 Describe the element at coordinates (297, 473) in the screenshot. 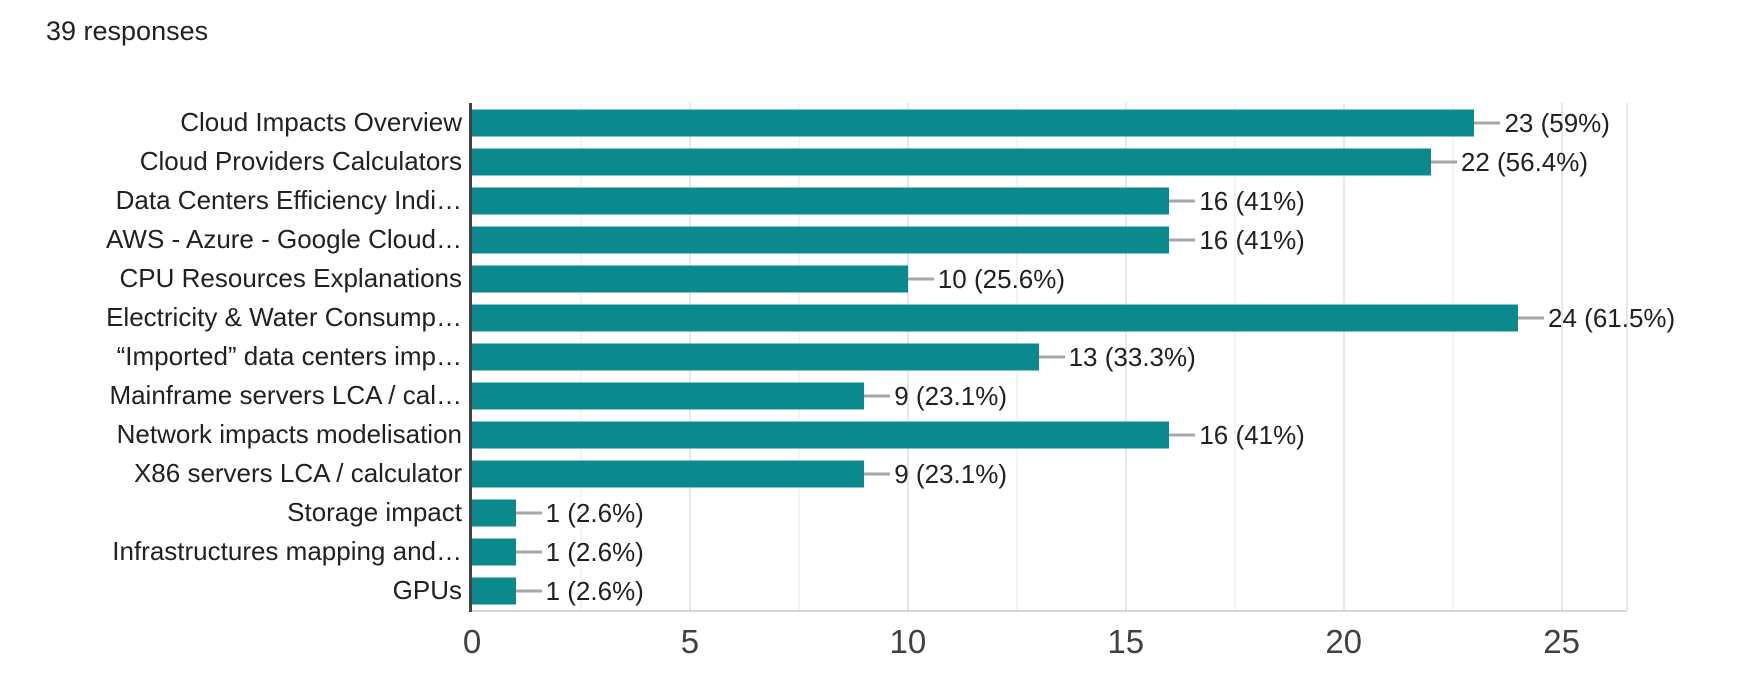

I see `category-label: X86 servers LCA / calculator` at that location.